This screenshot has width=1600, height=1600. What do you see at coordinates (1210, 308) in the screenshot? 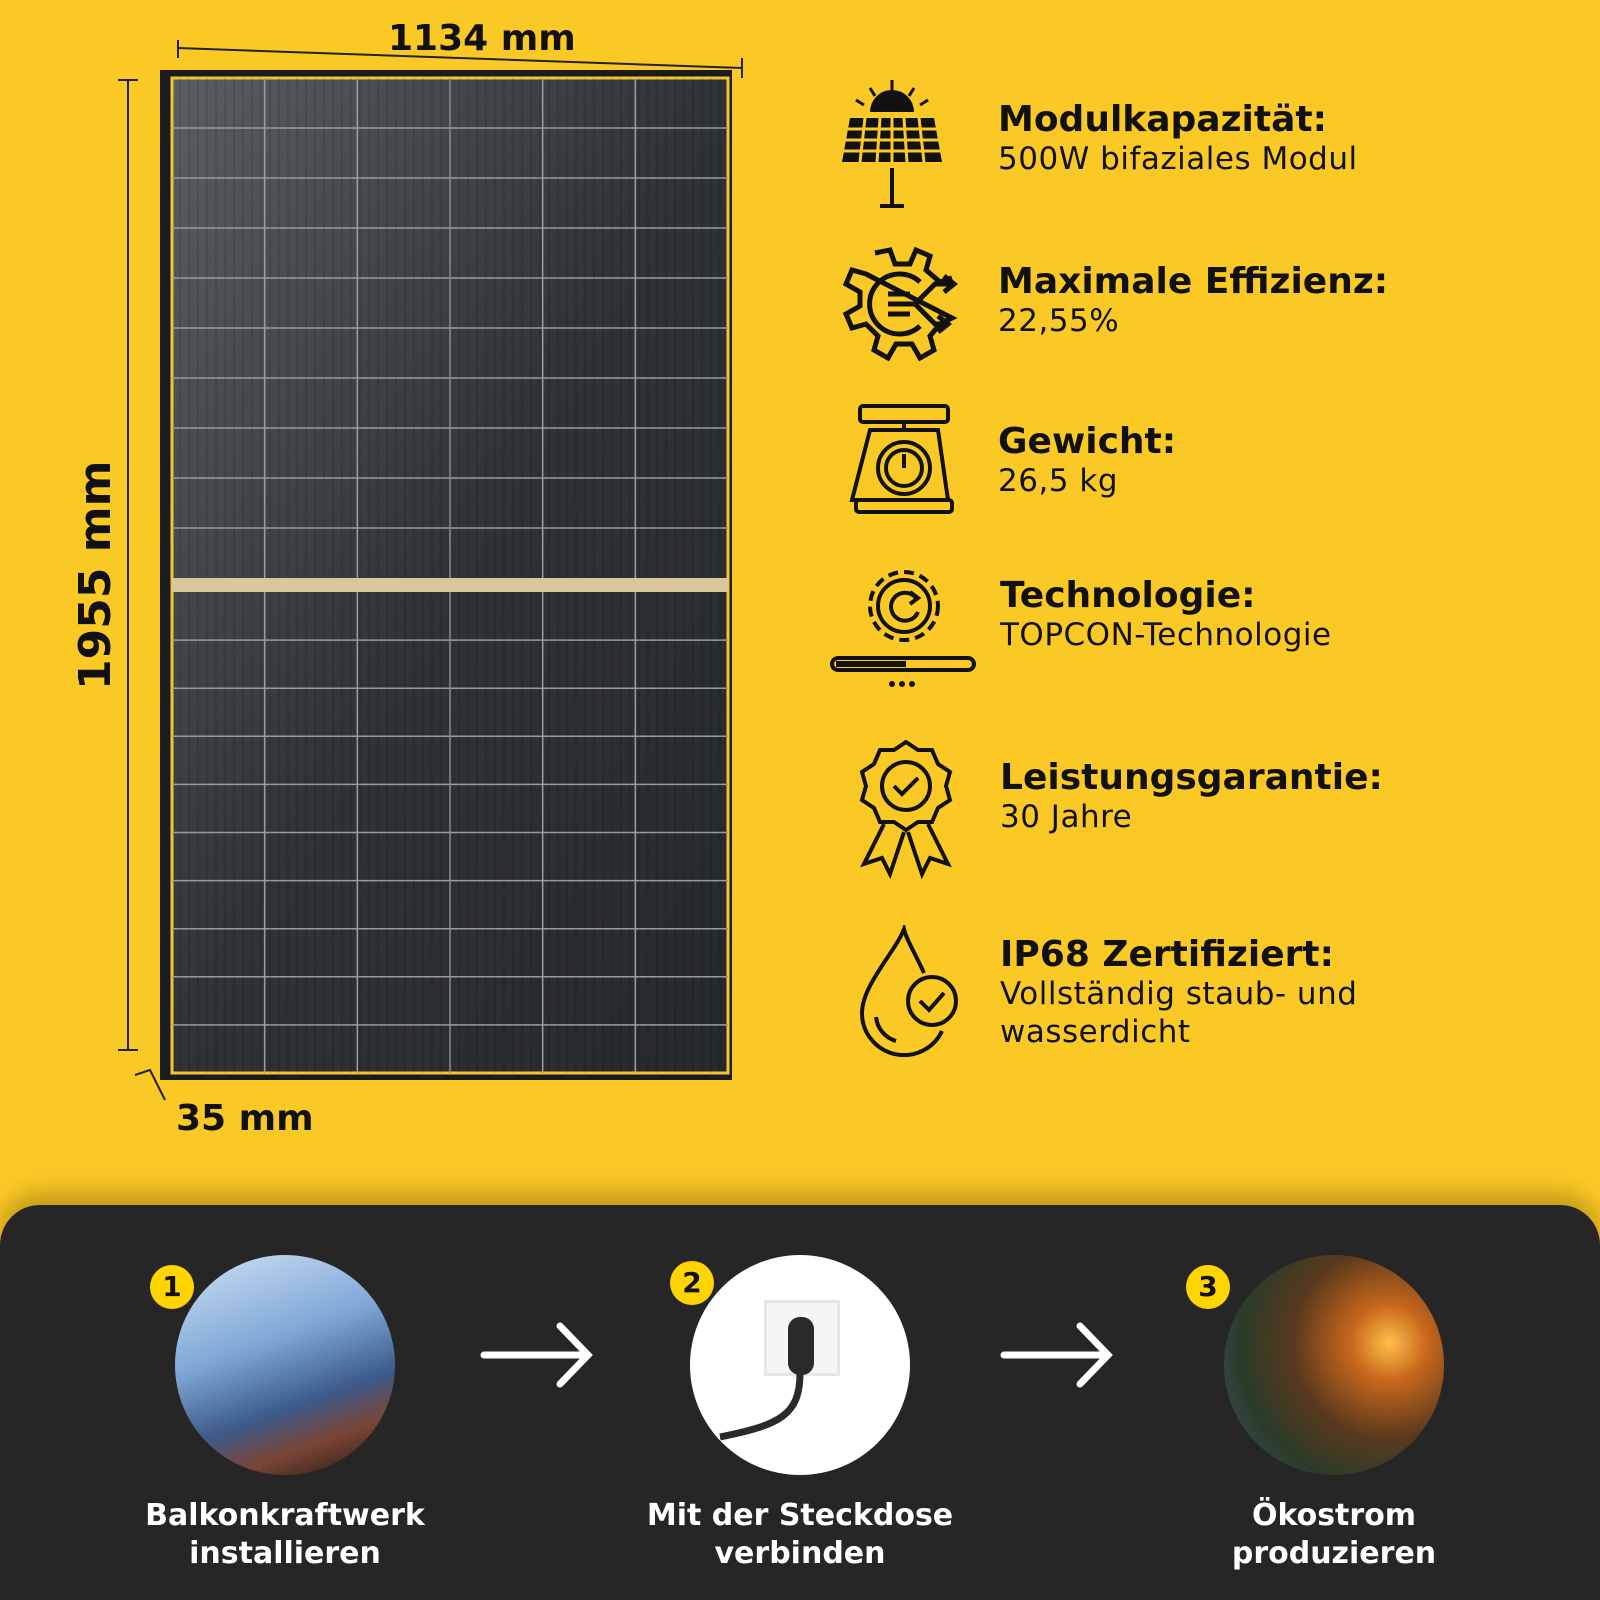
I see `feature-max-efficiency: Maximale Effizienz: 22,55%` at bounding box center [1210, 308].